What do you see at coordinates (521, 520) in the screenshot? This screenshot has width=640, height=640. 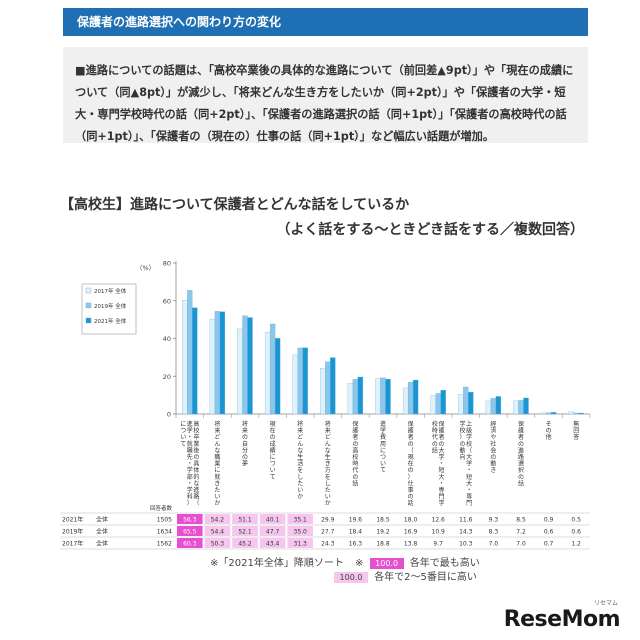 I see `table-cell-value: 8.5` at bounding box center [521, 520].